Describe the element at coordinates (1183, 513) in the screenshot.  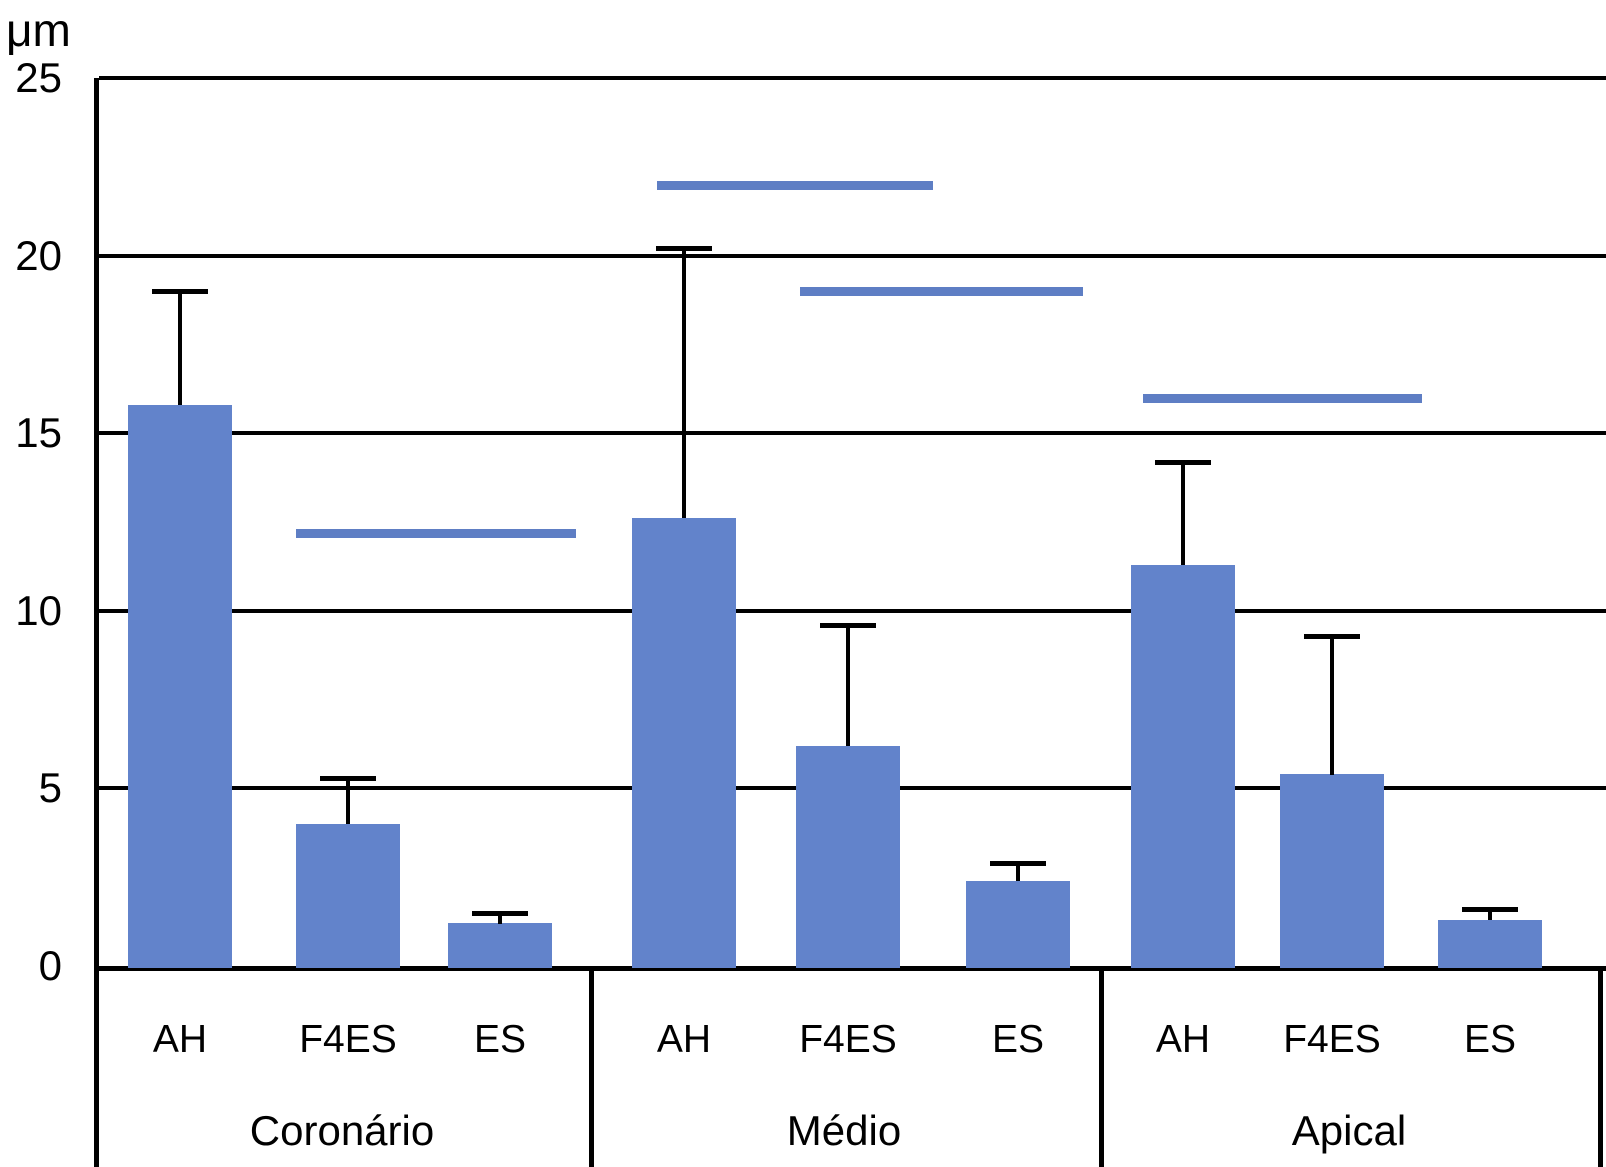
I see `error-bar-stem-apical-ah` at that location.